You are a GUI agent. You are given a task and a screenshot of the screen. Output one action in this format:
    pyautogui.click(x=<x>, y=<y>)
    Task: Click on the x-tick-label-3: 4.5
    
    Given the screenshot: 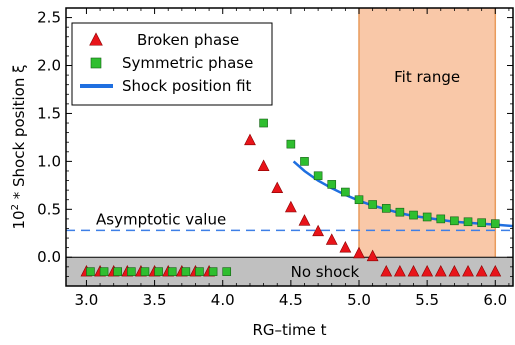 What is the action you would take?
    pyautogui.click(x=291, y=300)
    